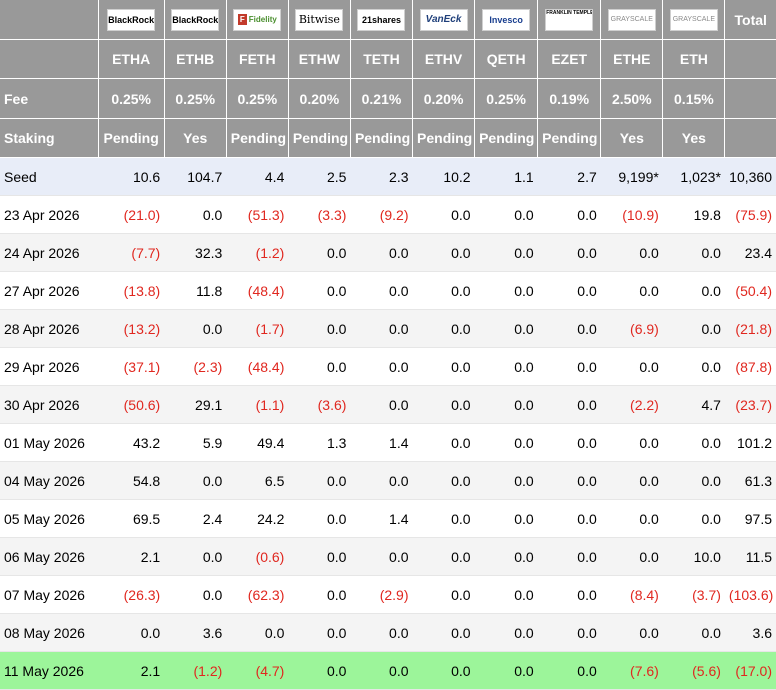  Describe the element at coordinates (131, 594) in the screenshot. I see `flow-value-cell: (26.3)` at that location.